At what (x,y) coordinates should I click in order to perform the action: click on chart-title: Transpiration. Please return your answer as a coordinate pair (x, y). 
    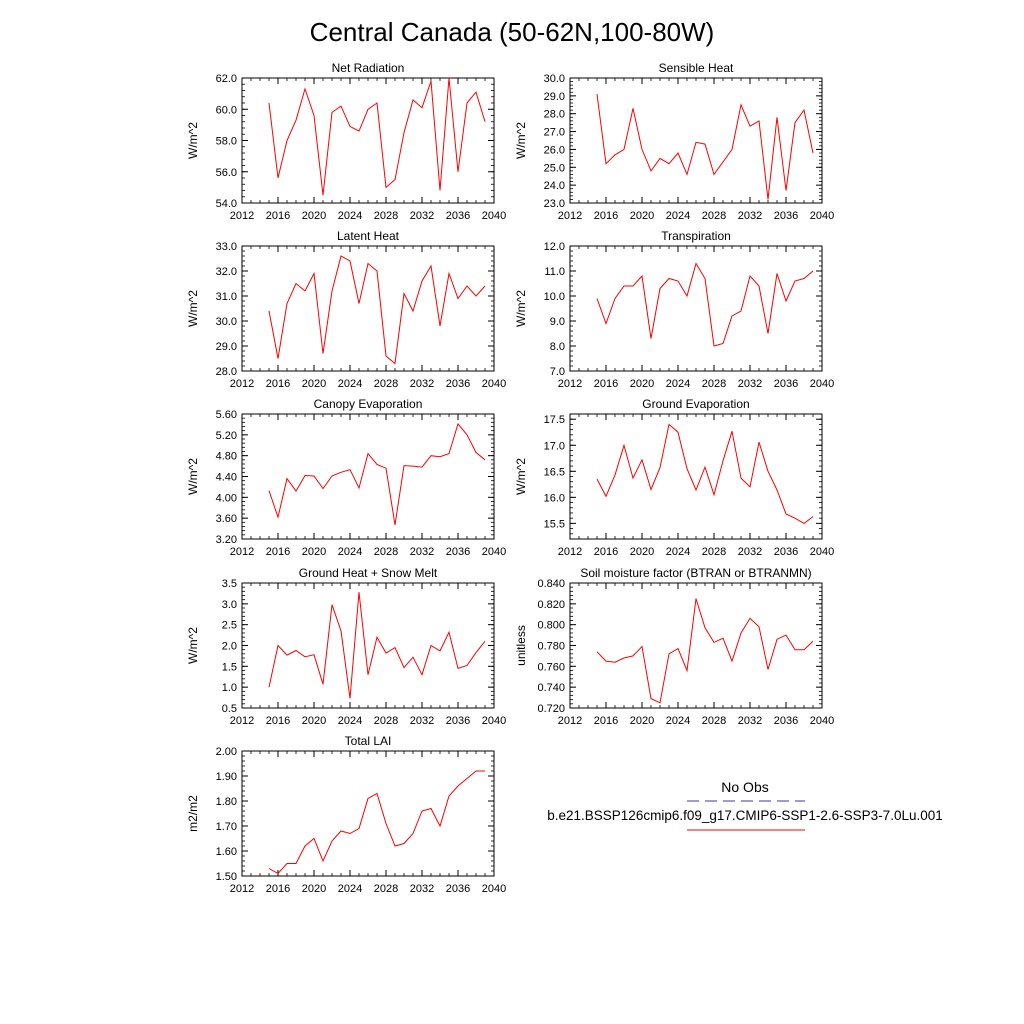
    Looking at the image, I should click on (696, 236).